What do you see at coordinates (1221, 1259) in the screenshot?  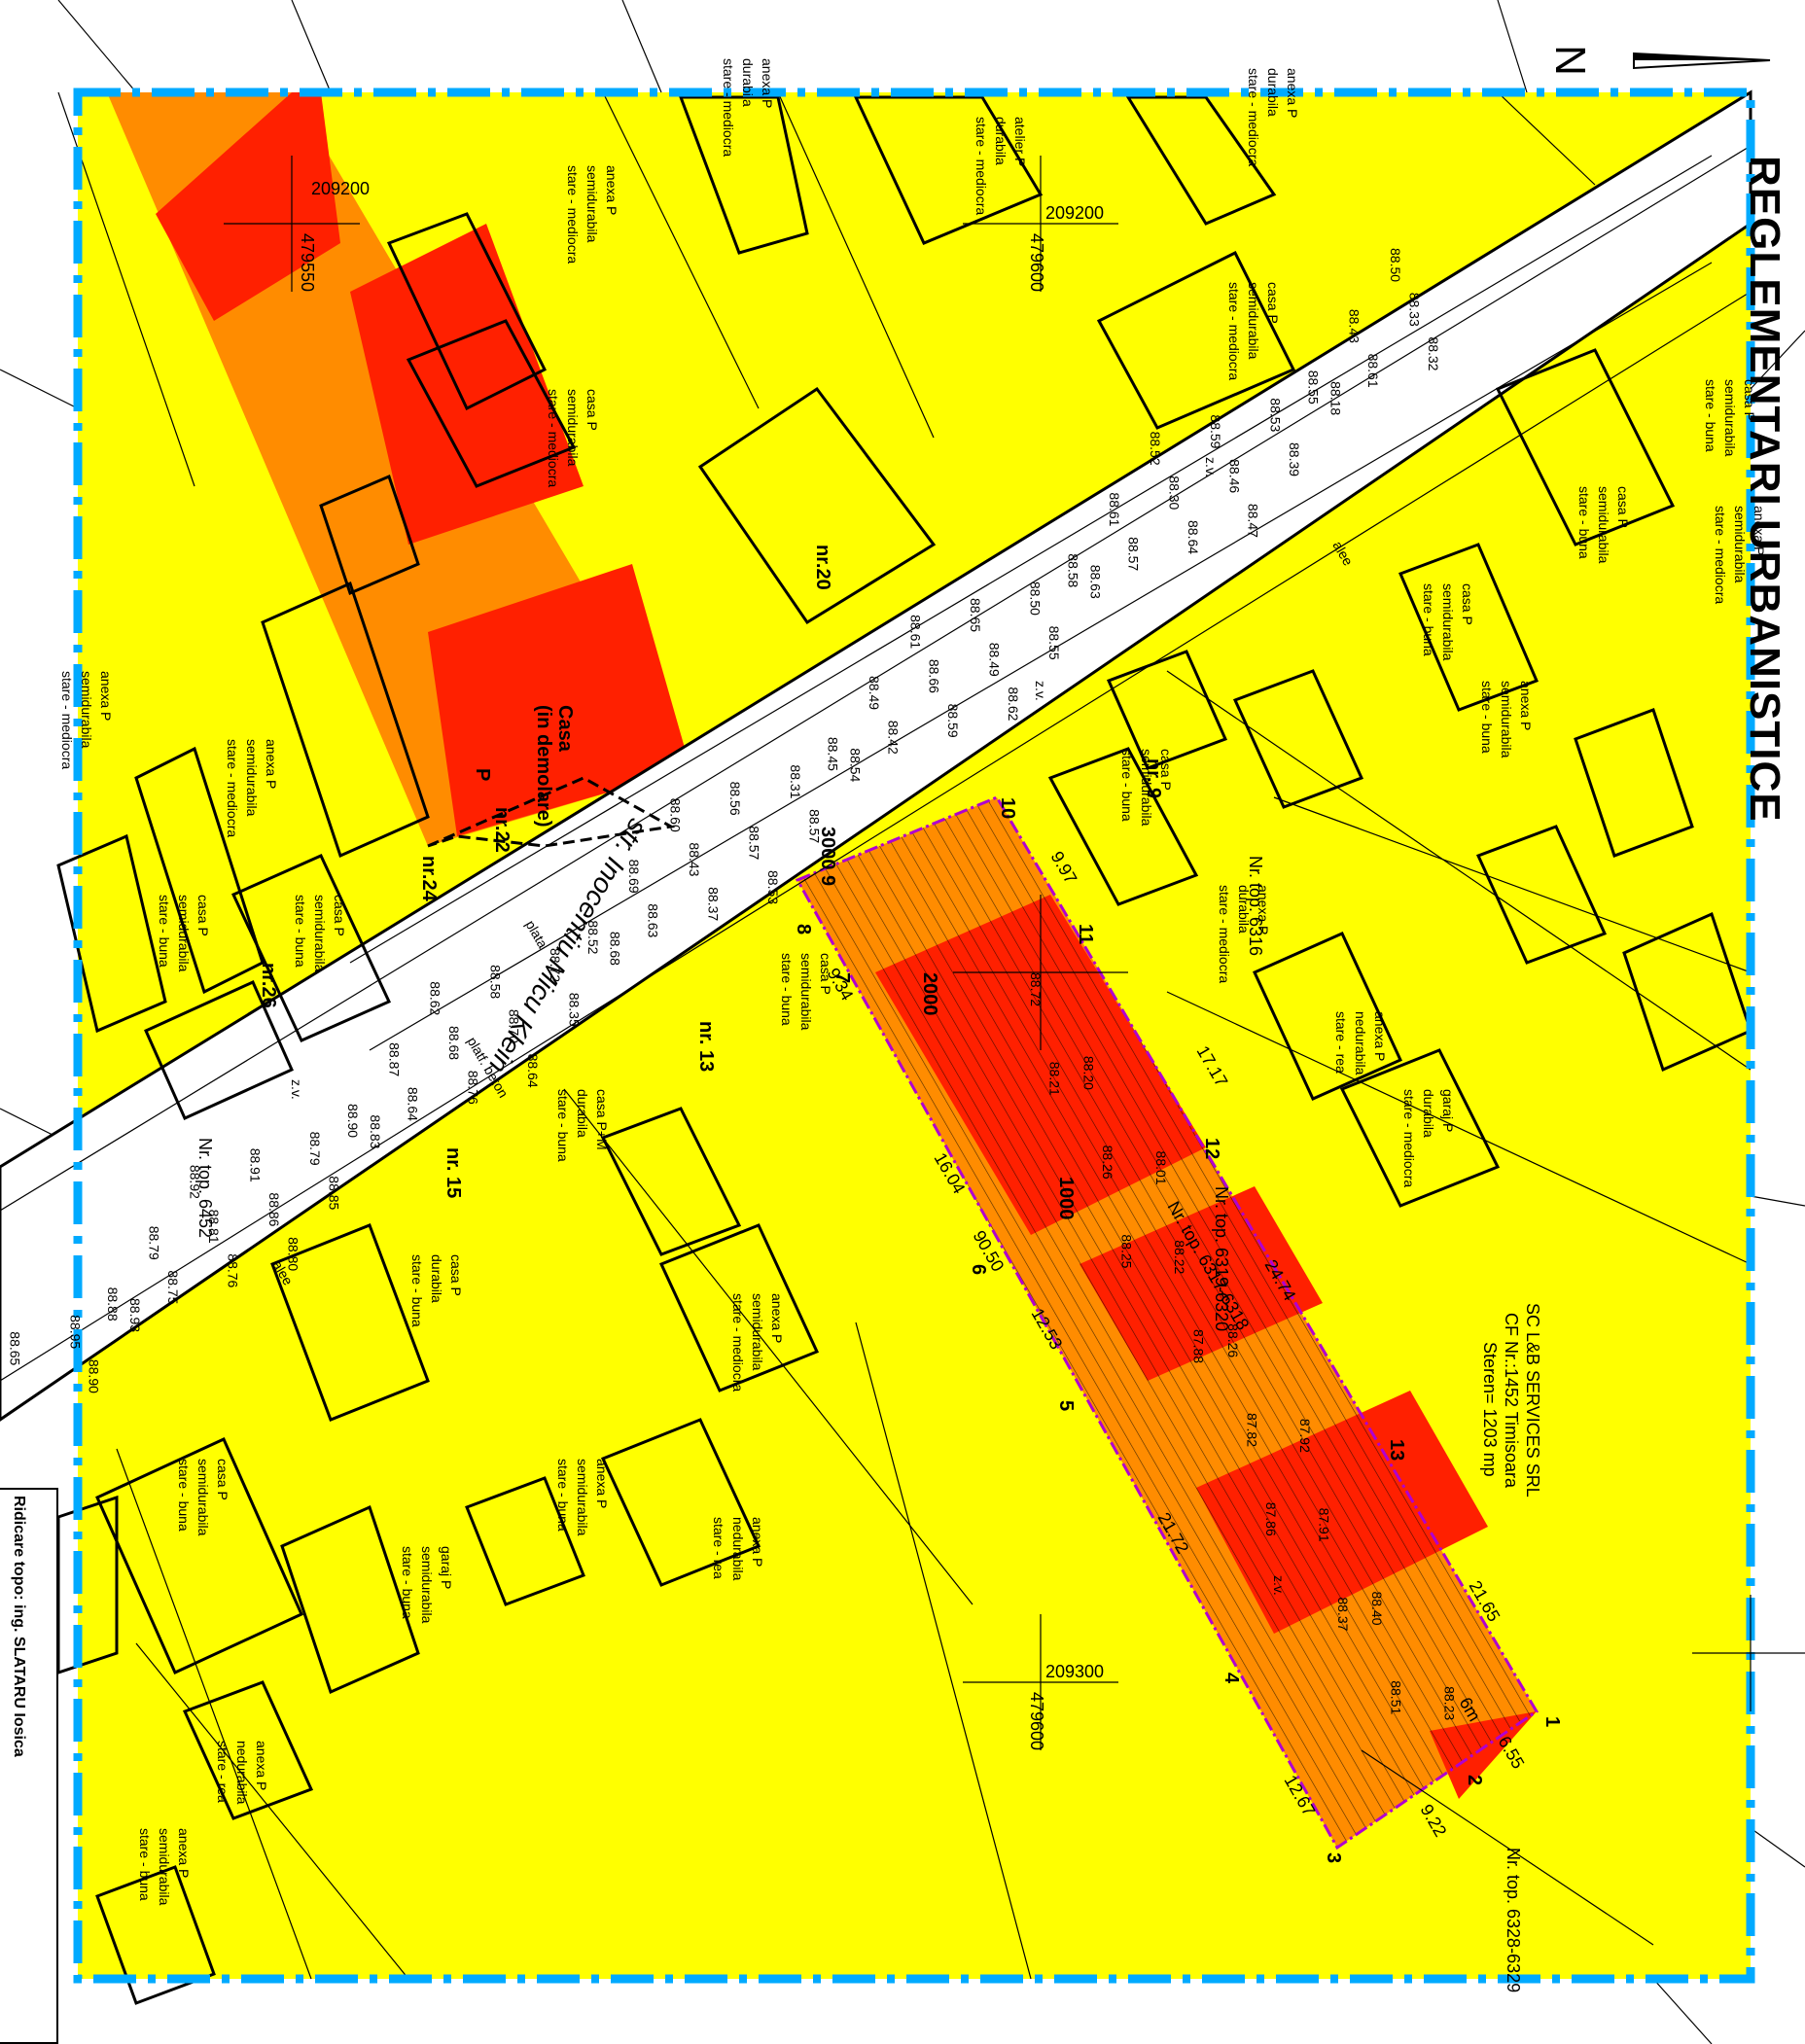 I see `parcel-6319: Nr. top. 6319-6320` at bounding box center [1221, 1259].